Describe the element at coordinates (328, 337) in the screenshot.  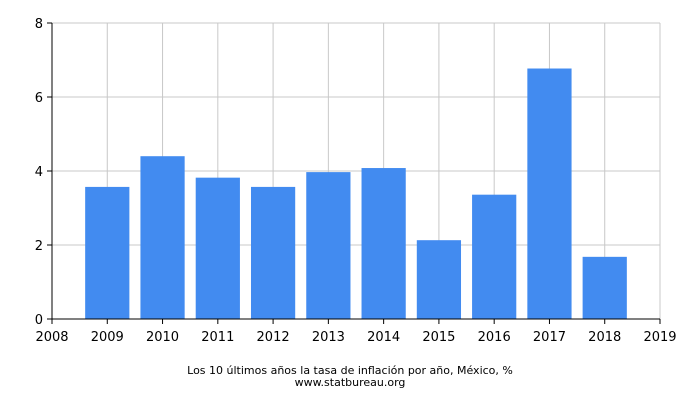
I see `x-tick-label: 2013` at that location.